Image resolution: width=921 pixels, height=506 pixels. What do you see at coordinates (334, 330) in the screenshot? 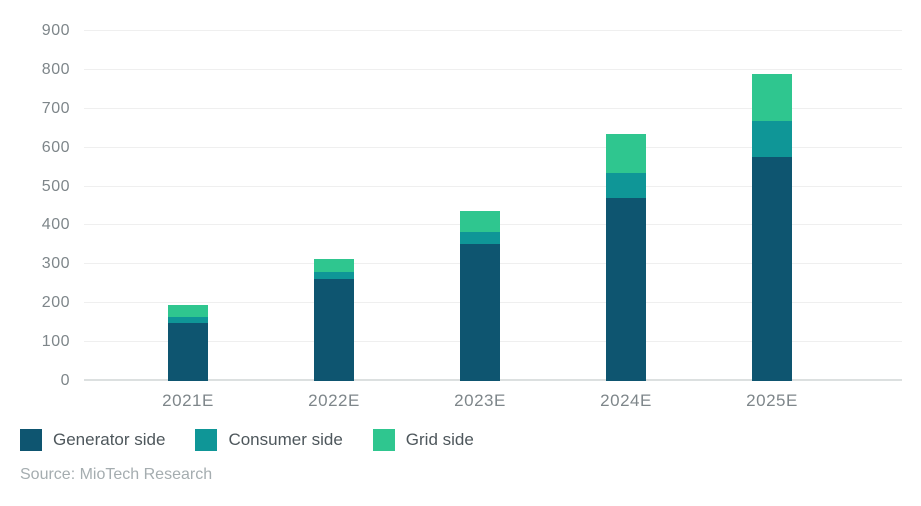
I see `bar-segment-generator-side-2022e` at bounding box center [334, 330].